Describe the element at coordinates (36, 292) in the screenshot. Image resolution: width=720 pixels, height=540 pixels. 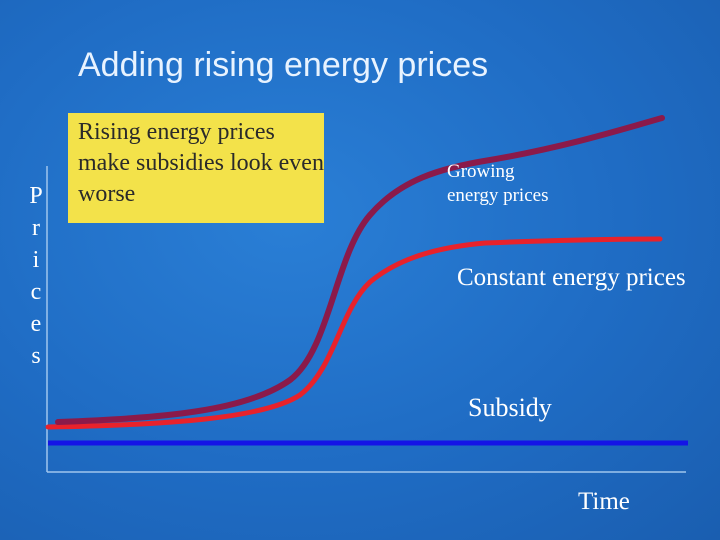
I see `y-axis-letter: c` at that location.